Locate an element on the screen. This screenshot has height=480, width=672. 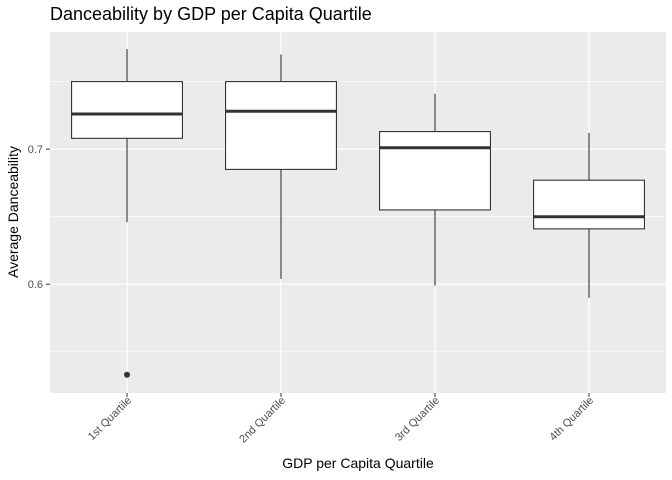
x-tick-label: 1st Quartile is located at coordinates (110, 419).